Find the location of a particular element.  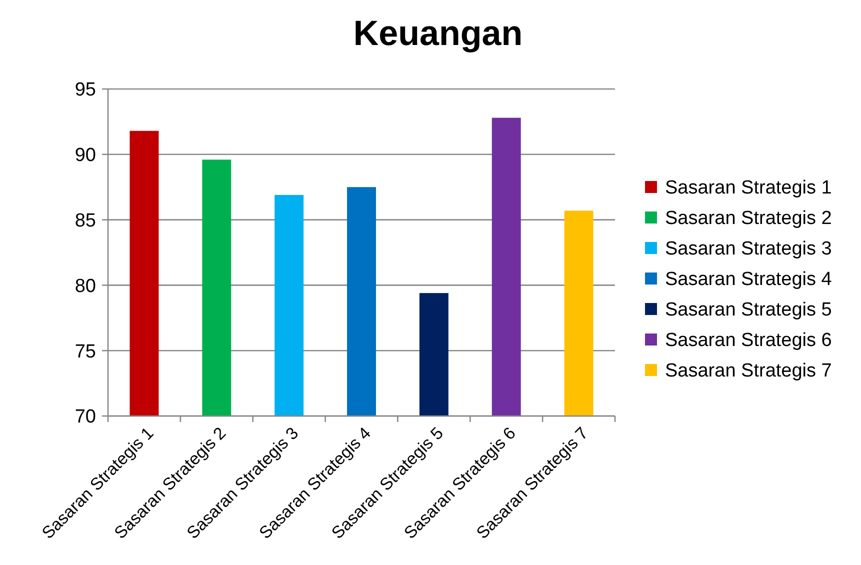

legend-label: Sasaran Strategis 1 is located at coordinates (748, 188).